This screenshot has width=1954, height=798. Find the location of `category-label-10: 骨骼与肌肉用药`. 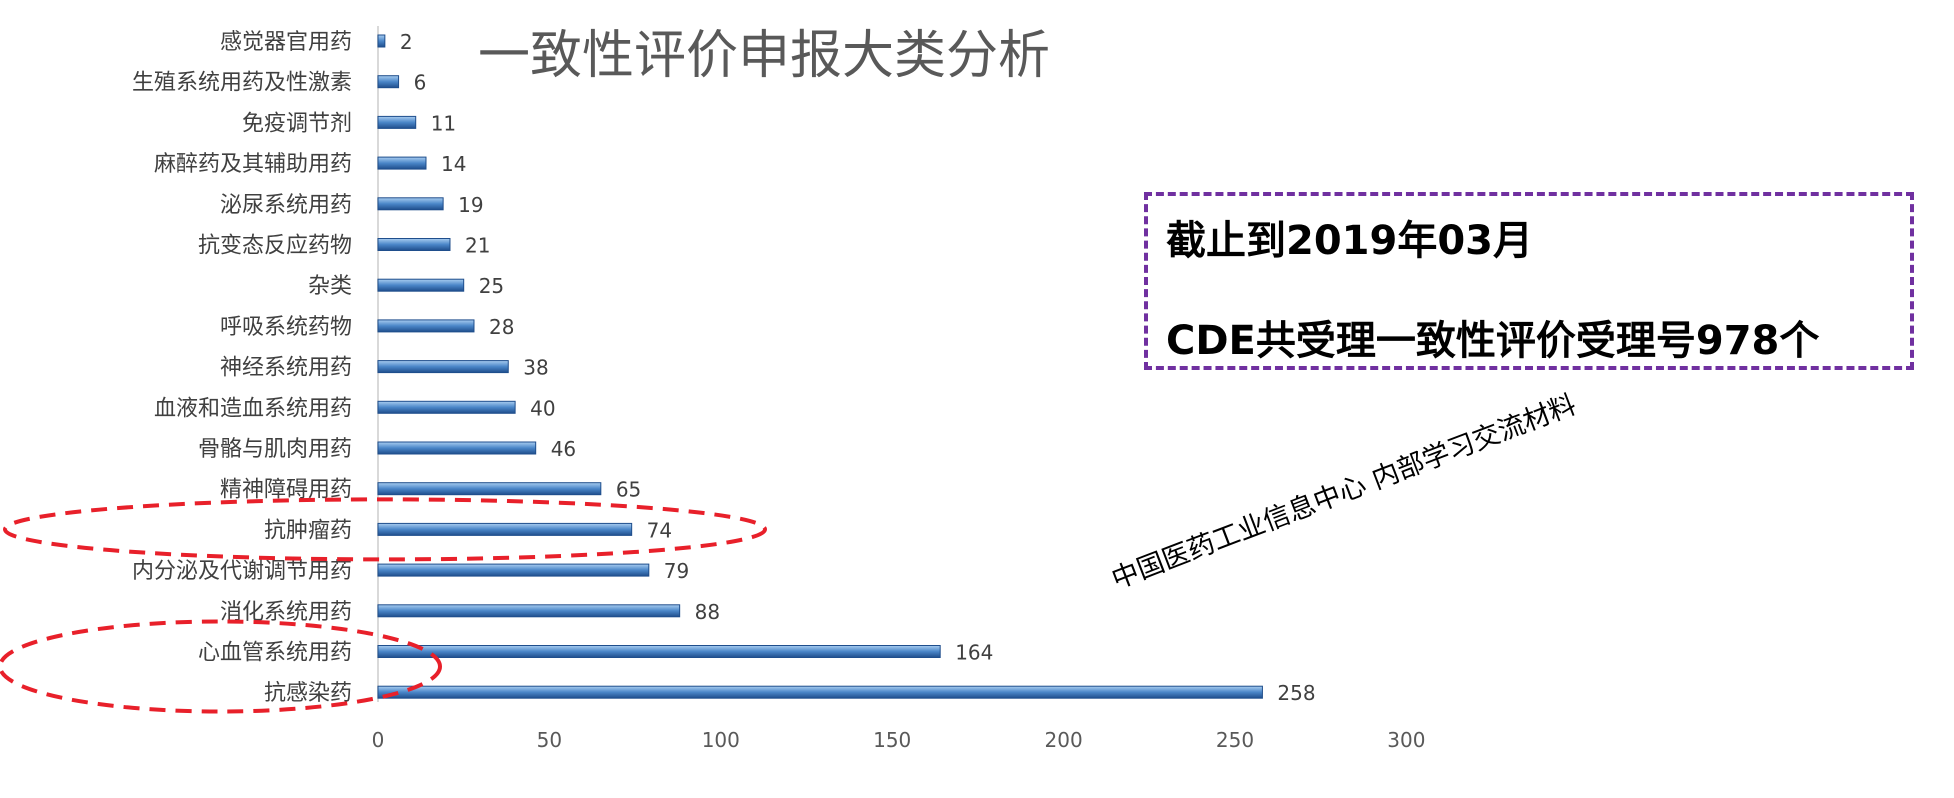

category-label-10: 骨骼与肌肉用药 is located at coordinates (275, 449).